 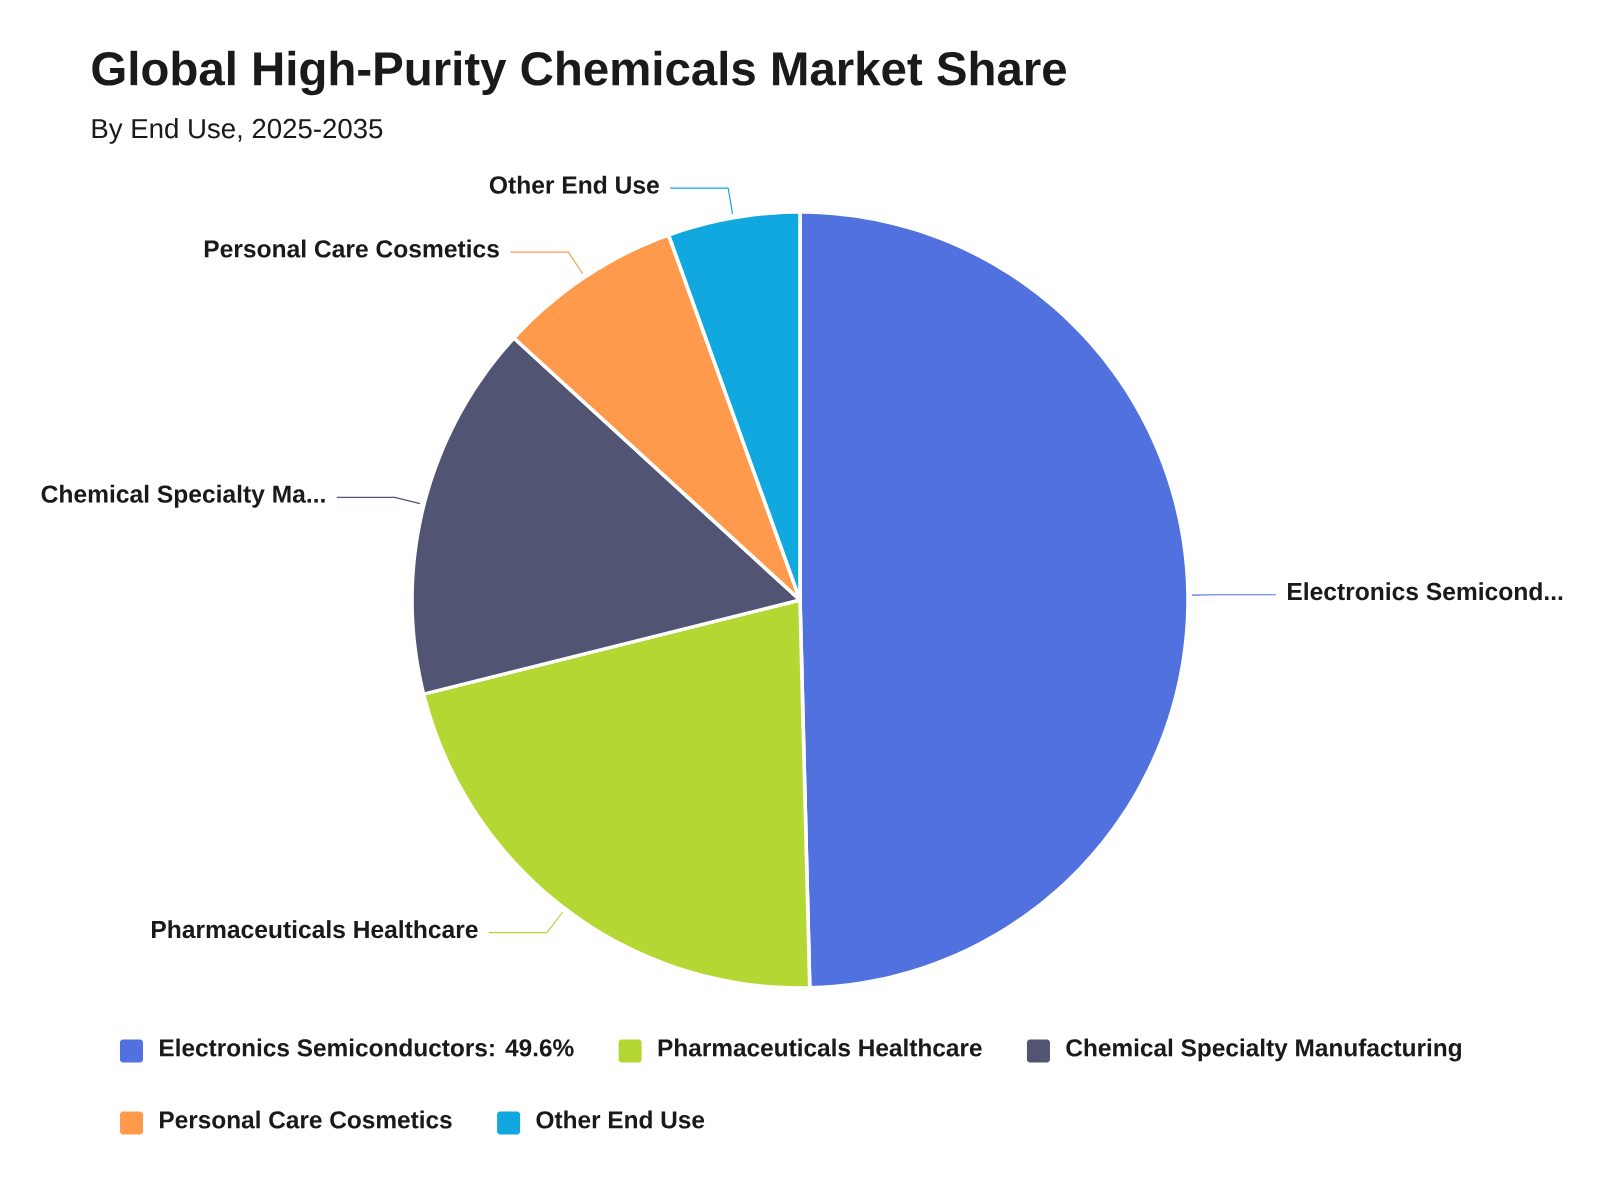 What do you see at coordinates (323, 1047) in the screenshot?
I see `legend-label: Electronics Semiconductors` at bounding box center [323, 1047].